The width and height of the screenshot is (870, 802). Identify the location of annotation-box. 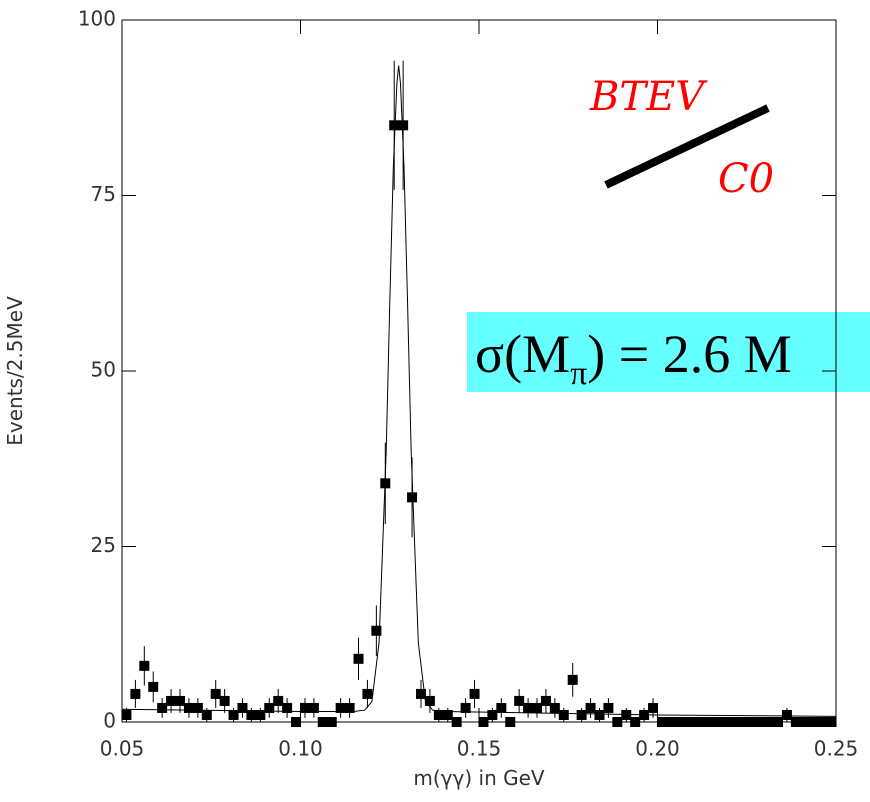
(668, 352).